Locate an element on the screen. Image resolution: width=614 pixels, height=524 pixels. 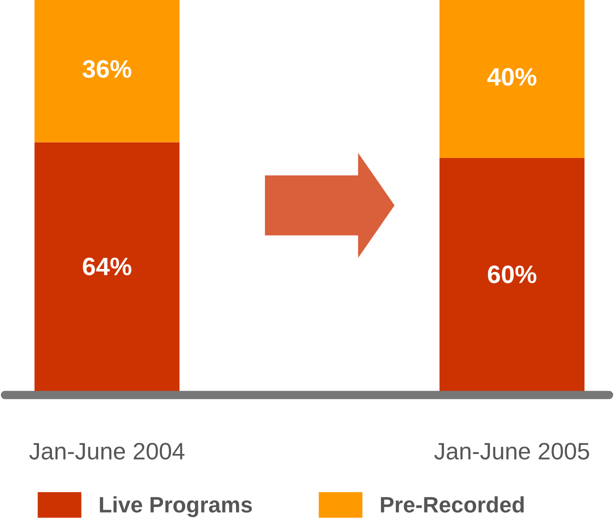
legend-label: Pre-Recorded is located at coordinates (452, 504).